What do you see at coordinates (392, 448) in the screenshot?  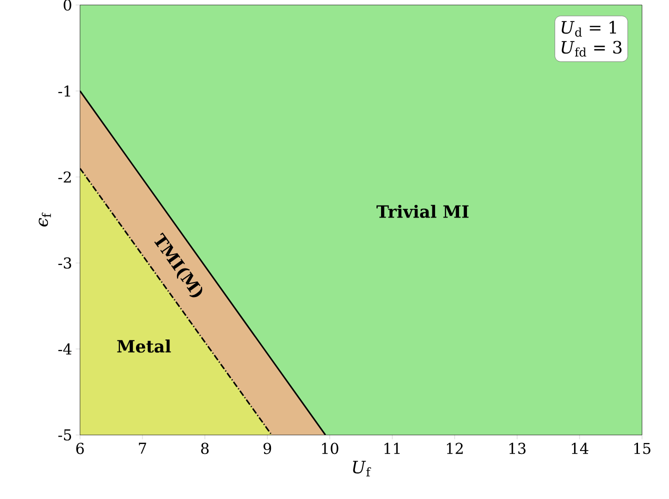 I see `x-tick-label: 11` at bounding box center [392, 448].